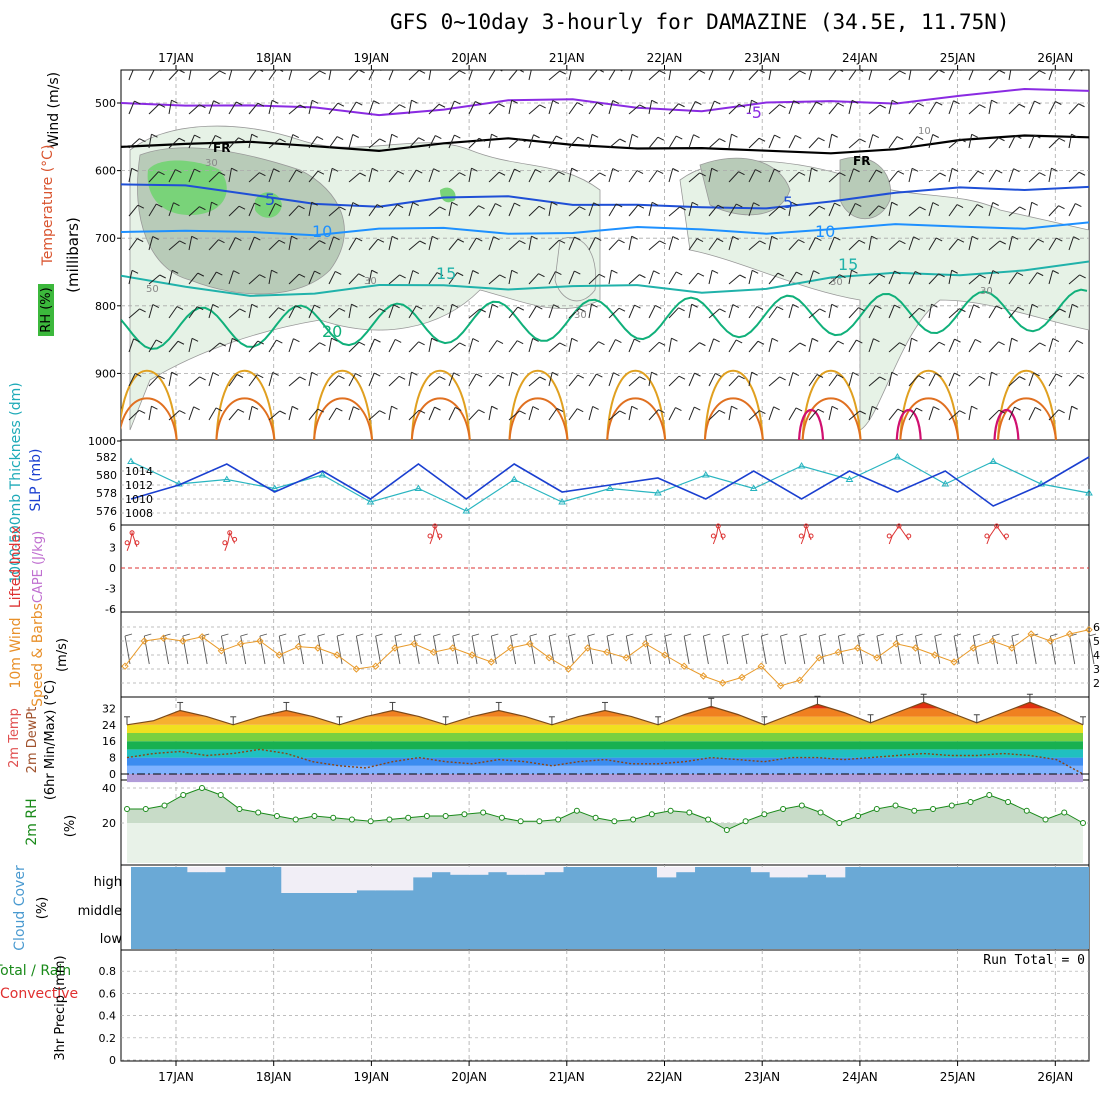 The width and height of the screenshot is (1100, 1100). Describe the element at coordinates (605, 753) in the screenshot. I see `temp-band` at that location.